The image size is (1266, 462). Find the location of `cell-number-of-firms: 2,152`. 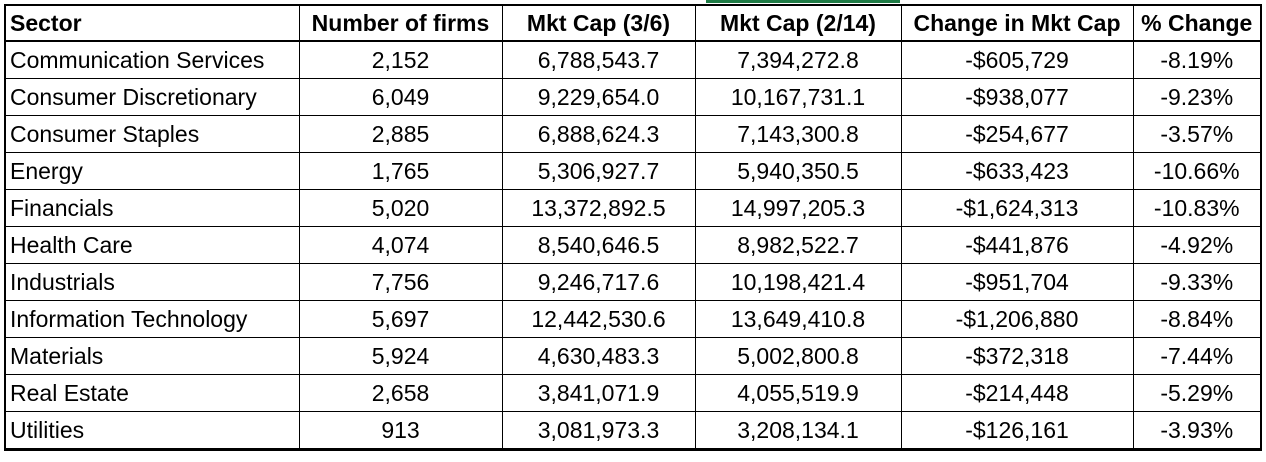

cell-number-of-firms: 2,152 is located at coordinates (400, 59).